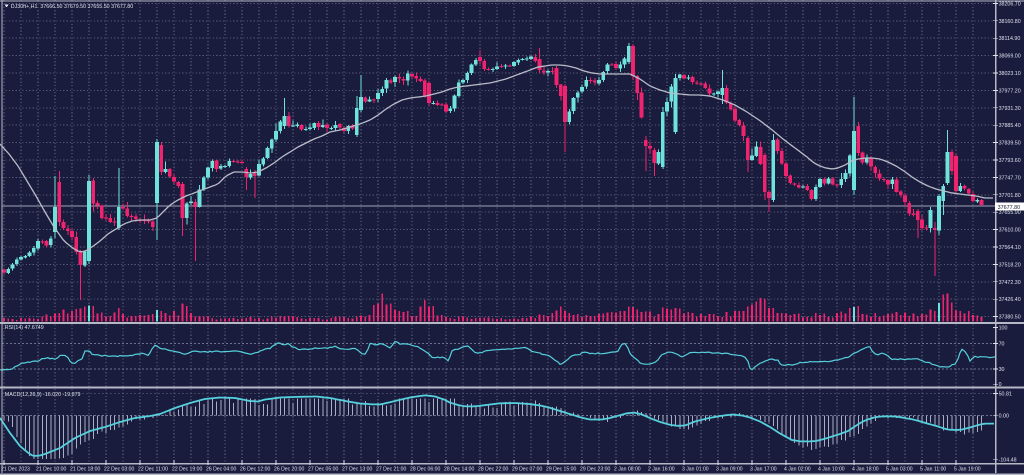 The height and width of the screenshot is (475, 1024). I want to click on svg-text: 3 Jan 09:00, so click(729, 470).